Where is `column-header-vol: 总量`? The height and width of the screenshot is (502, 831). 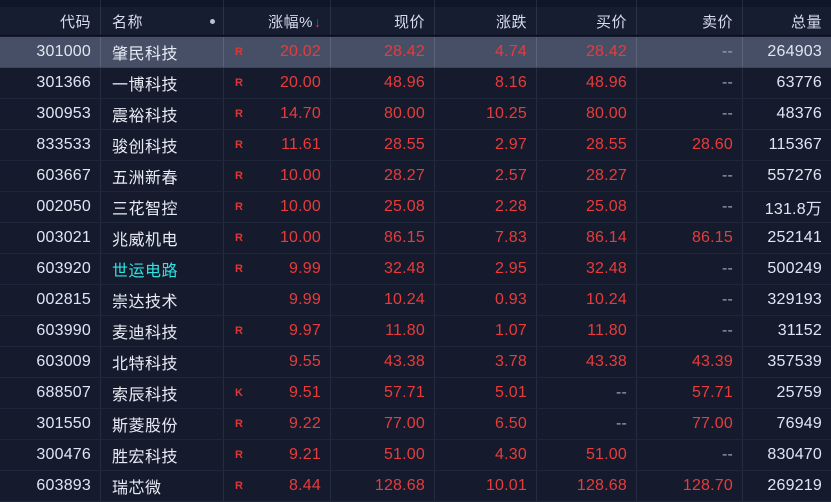 column-header-vol: 总量 is located at coordinates (787, 21).